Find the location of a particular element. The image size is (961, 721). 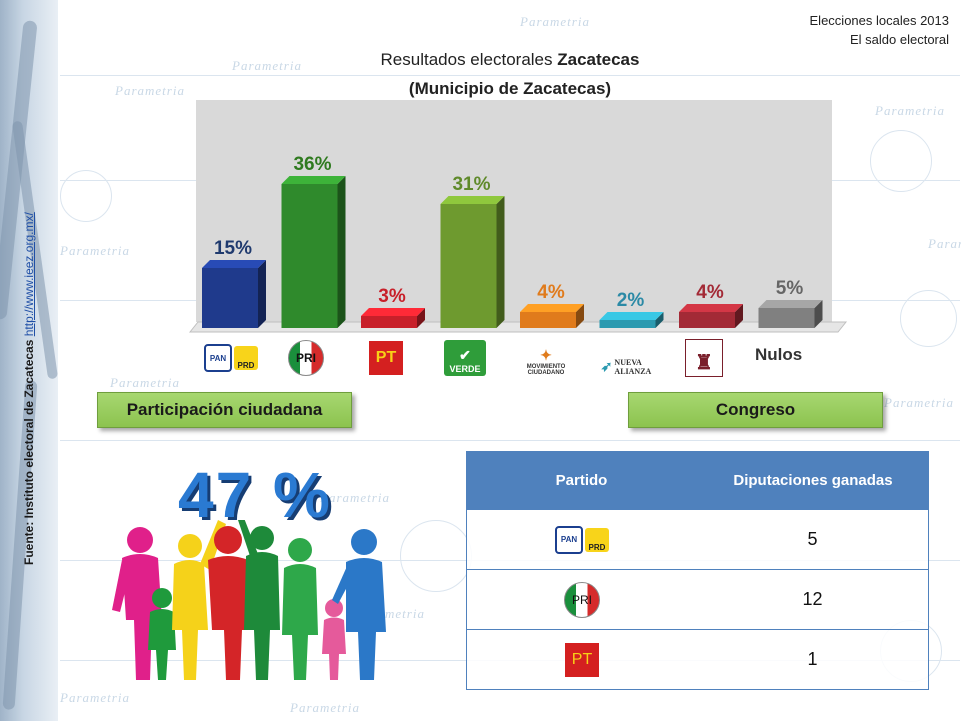

header-election-year: Elecciones locales 2013 is located at coordinates (879, 20).